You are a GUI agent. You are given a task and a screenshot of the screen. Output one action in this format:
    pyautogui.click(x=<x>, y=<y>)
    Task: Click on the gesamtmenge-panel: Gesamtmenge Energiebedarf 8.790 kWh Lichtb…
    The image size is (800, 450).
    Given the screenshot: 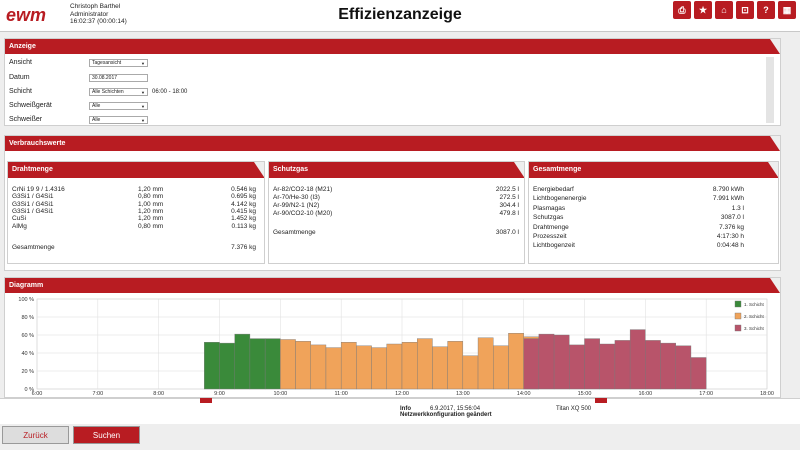 What is the action you would take?
    pyautogui.click(x=653, y=212)
    